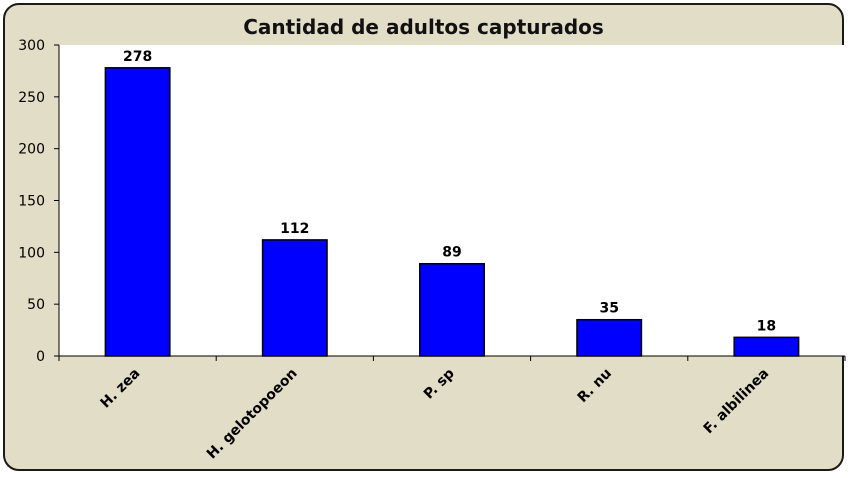  Describe the element at coordinates (31, 202) in the screenshot. I see `y-tick-label: 150` at that location.